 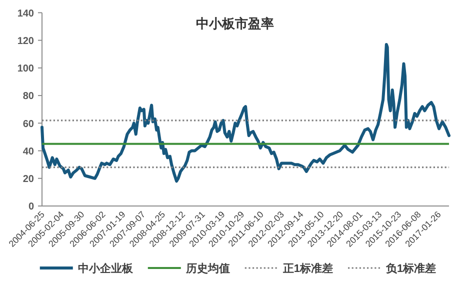 What do you see at coordinates (25, 14) in the screenshot?
I see `y-tick-label: 140` at bounding box center [25, 14].